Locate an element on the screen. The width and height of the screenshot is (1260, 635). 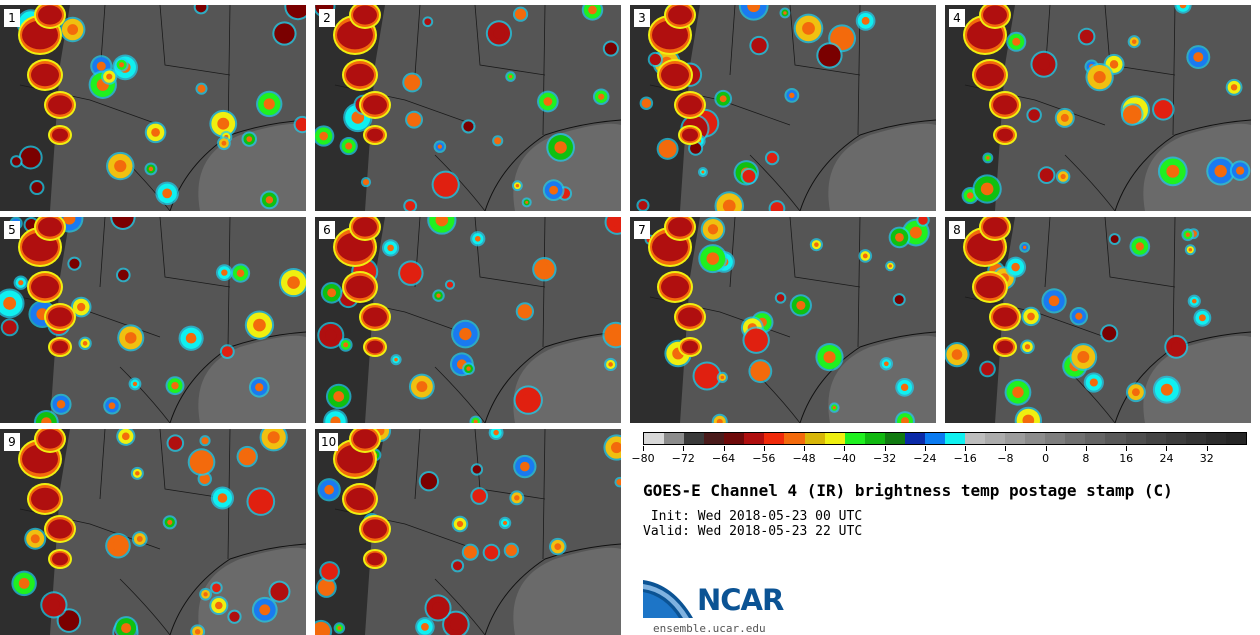
map-panel-8: 8 is located at coordinates (1098, 320).